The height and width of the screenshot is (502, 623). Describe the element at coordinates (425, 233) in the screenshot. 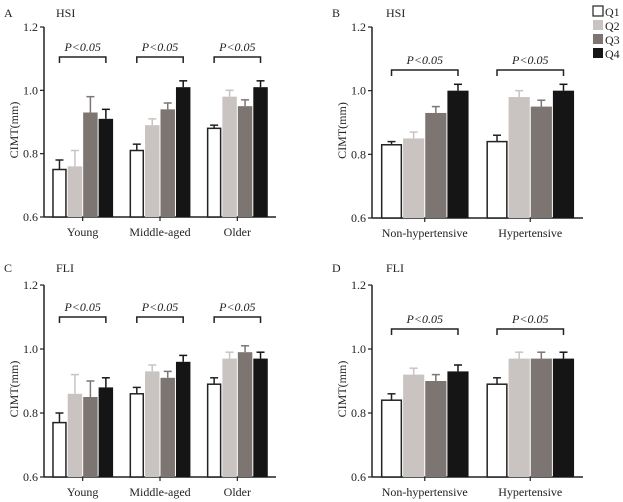

I see `x-tick-label: Non-hypertensive` at that location.